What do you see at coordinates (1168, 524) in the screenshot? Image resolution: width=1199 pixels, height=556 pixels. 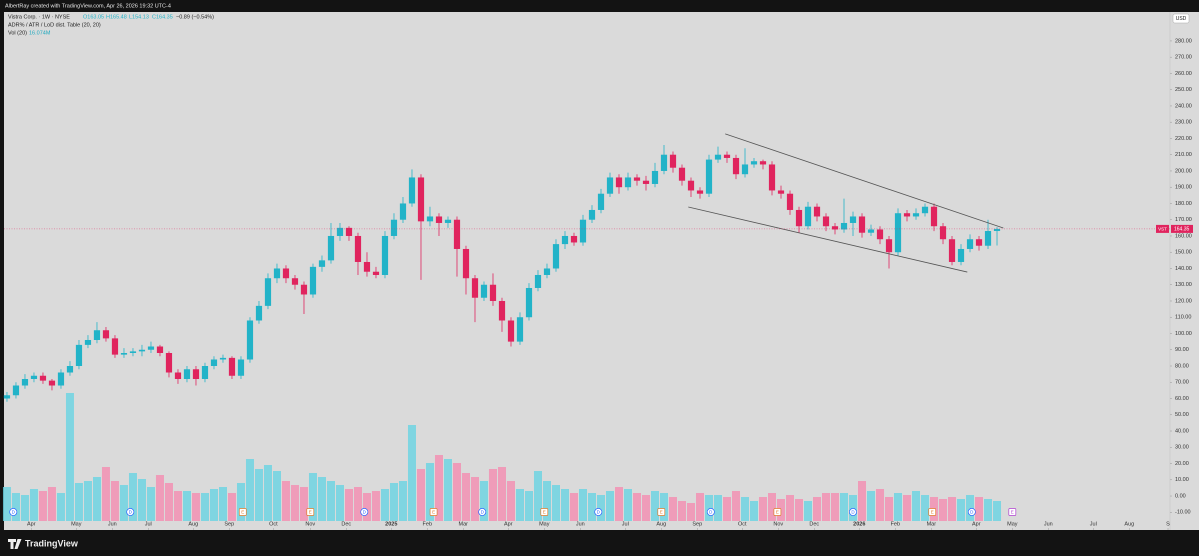 I see `x-tick-label: S` at bounding box center [1168, 524].